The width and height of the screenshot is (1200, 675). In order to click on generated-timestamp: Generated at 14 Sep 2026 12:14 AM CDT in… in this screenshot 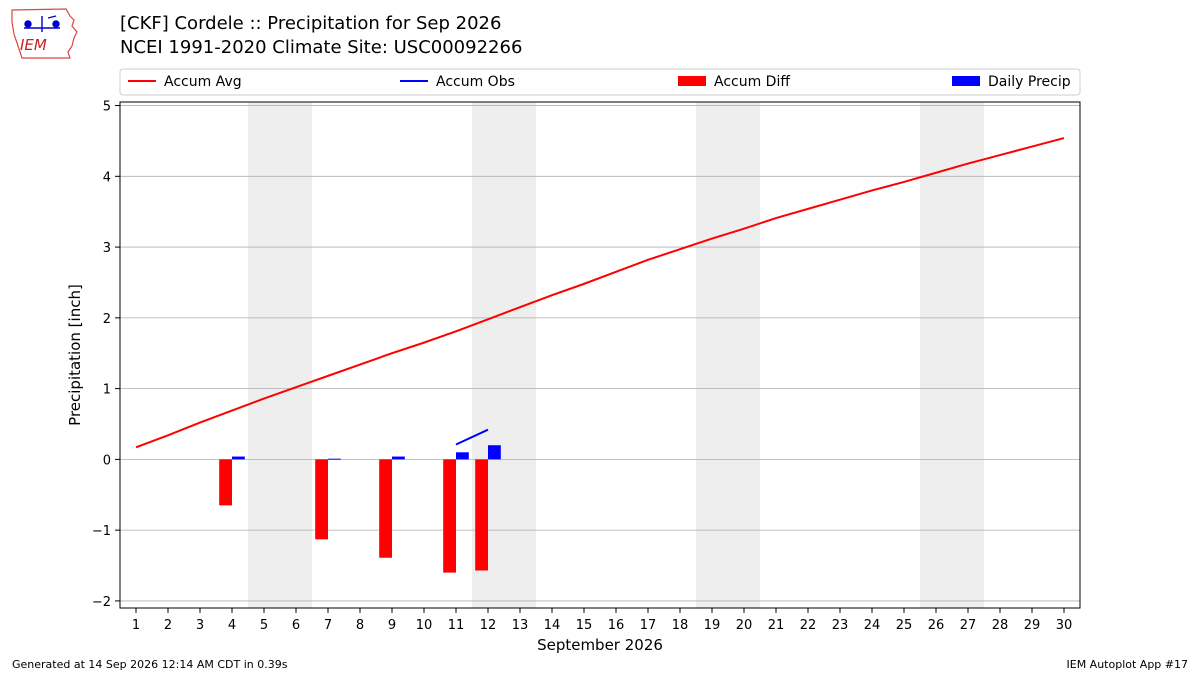, I will do `click(150, 664)`.